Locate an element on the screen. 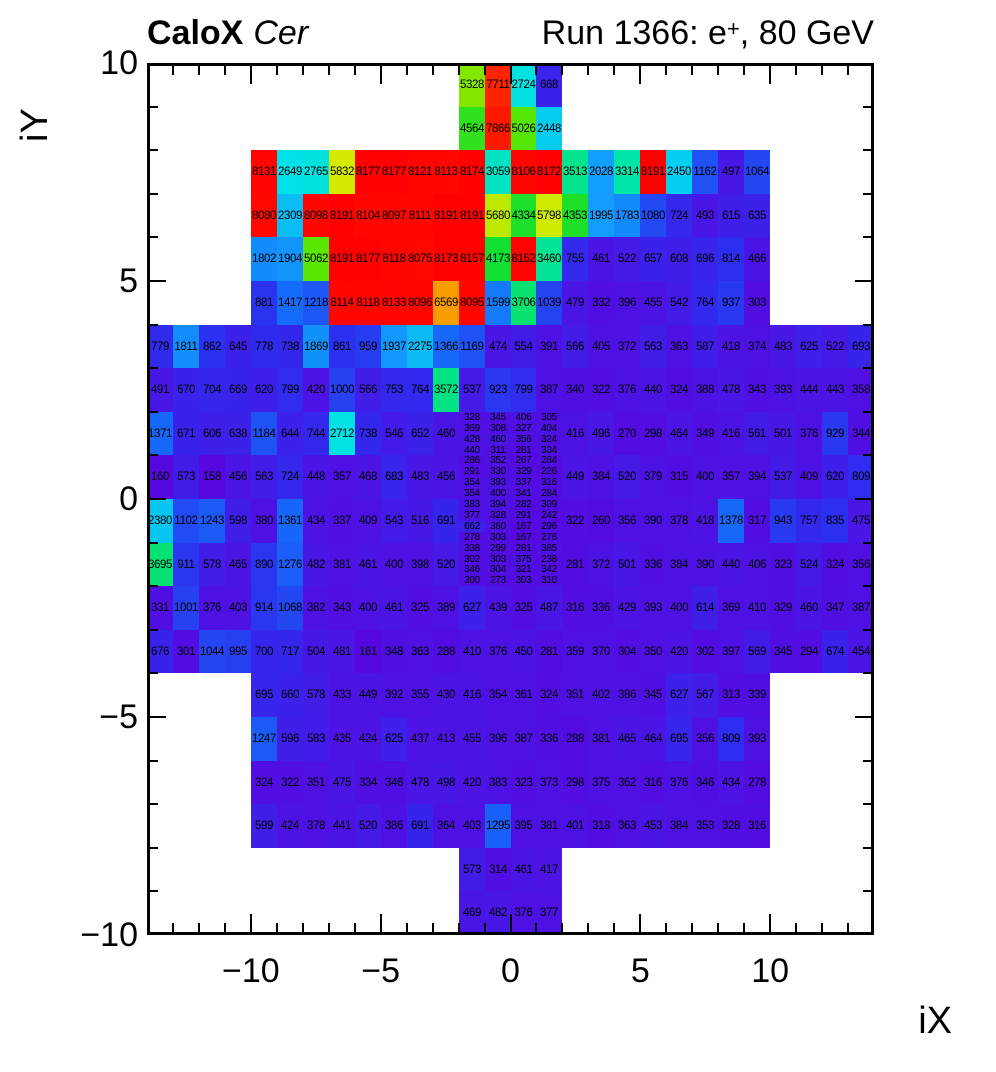 The image size is (996, 1072). heatmap-cell: 606 is located at coordinates (212, 433).